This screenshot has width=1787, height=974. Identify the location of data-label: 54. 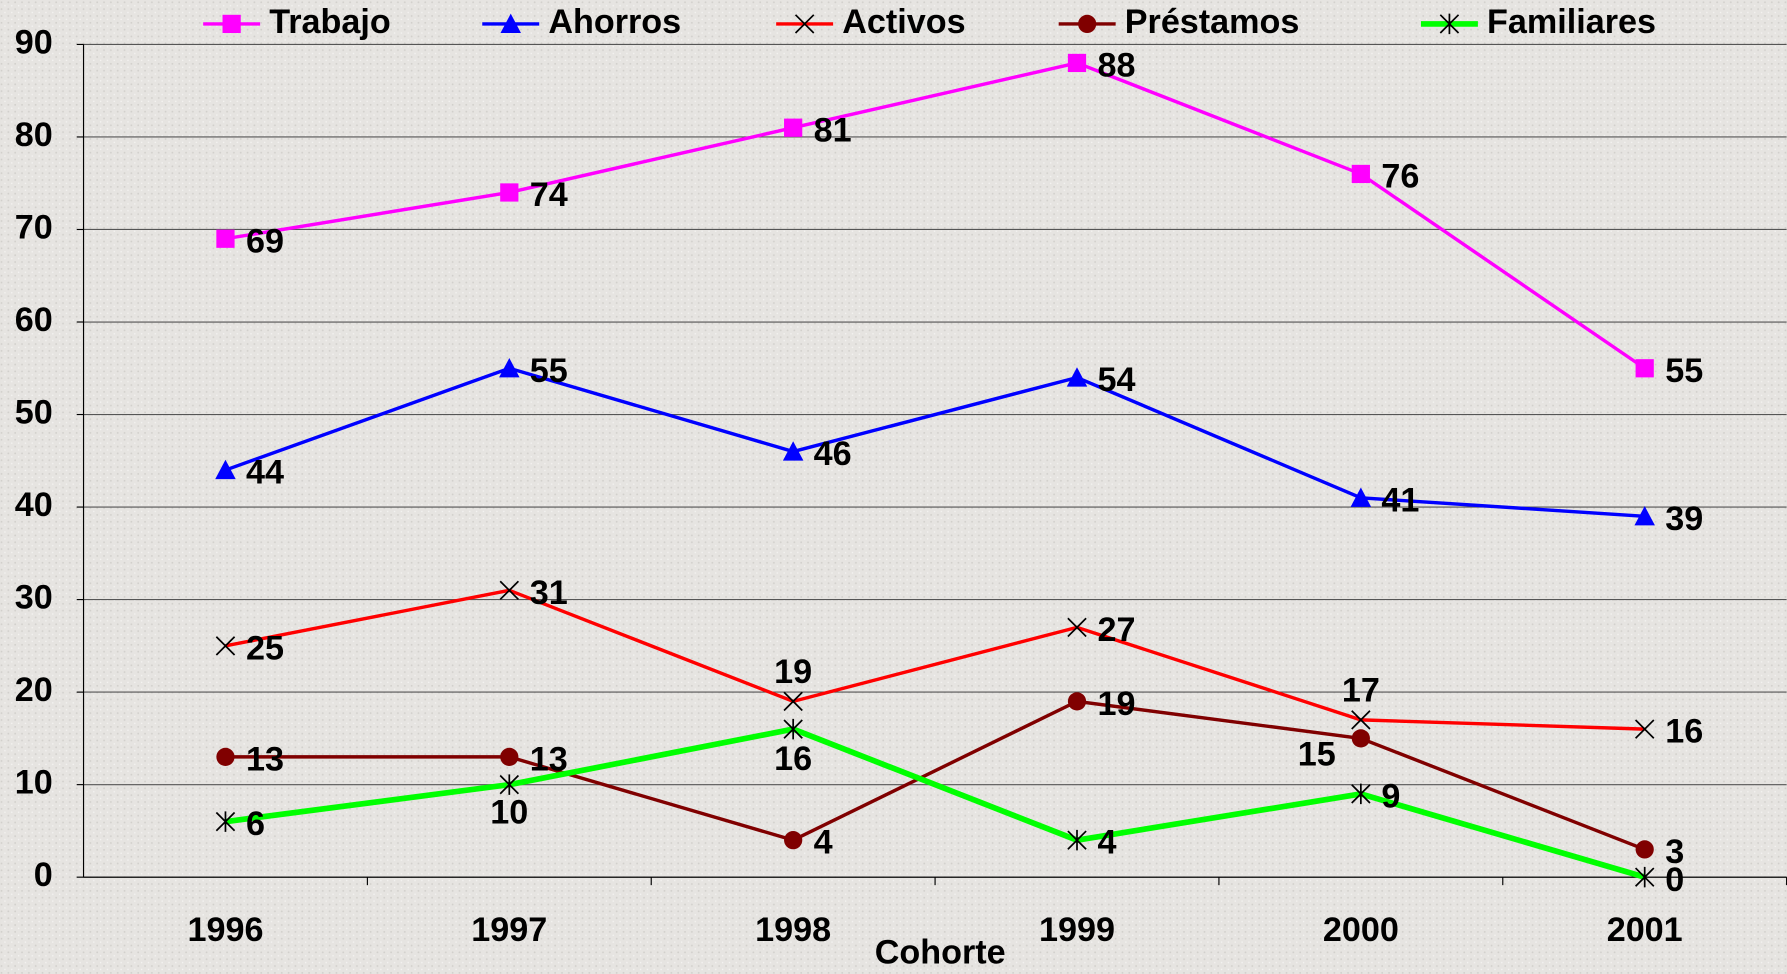
(1117, 380).